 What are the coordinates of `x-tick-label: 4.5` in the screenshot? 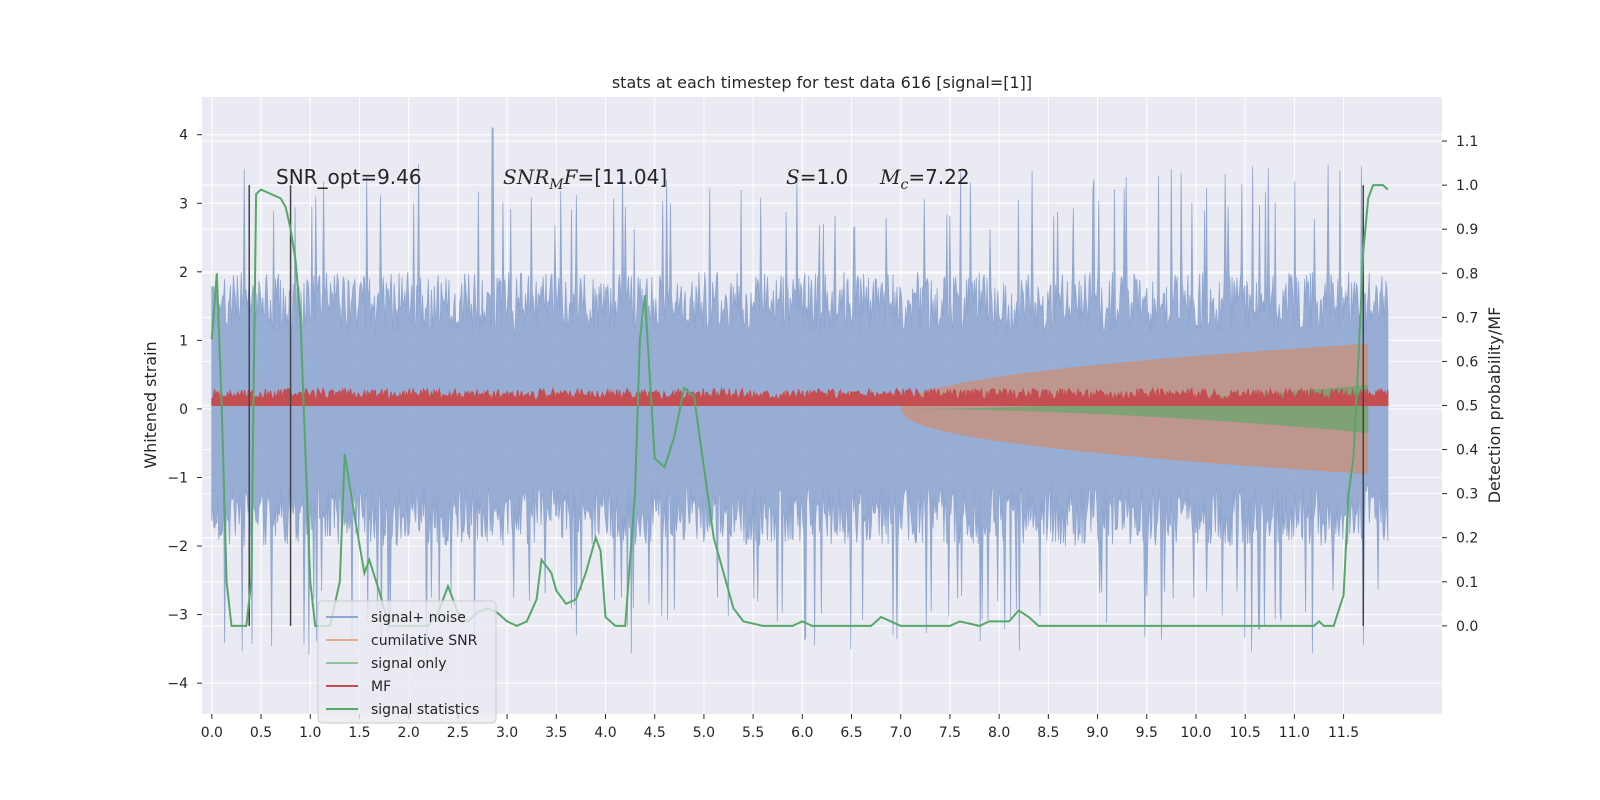 It's located at (655, 733).